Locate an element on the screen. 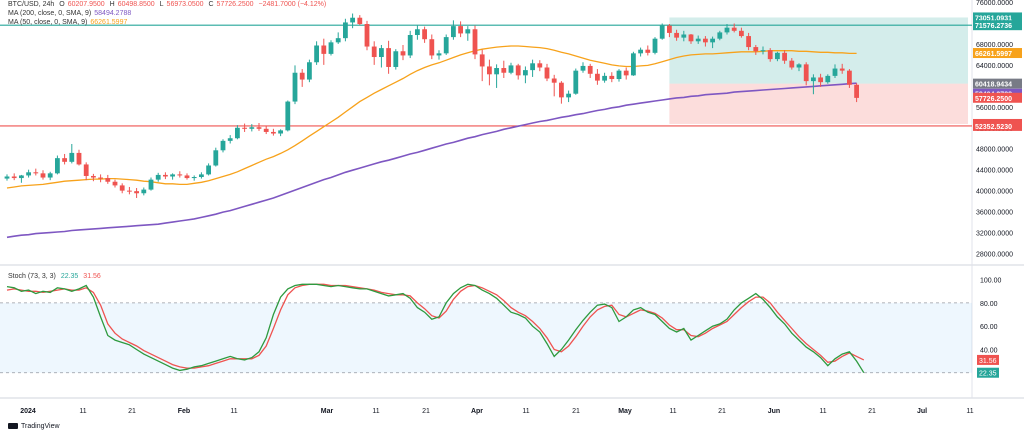 The image size is (1024, 434). time-tick-label: Mar is located at coordinates (327, 411).